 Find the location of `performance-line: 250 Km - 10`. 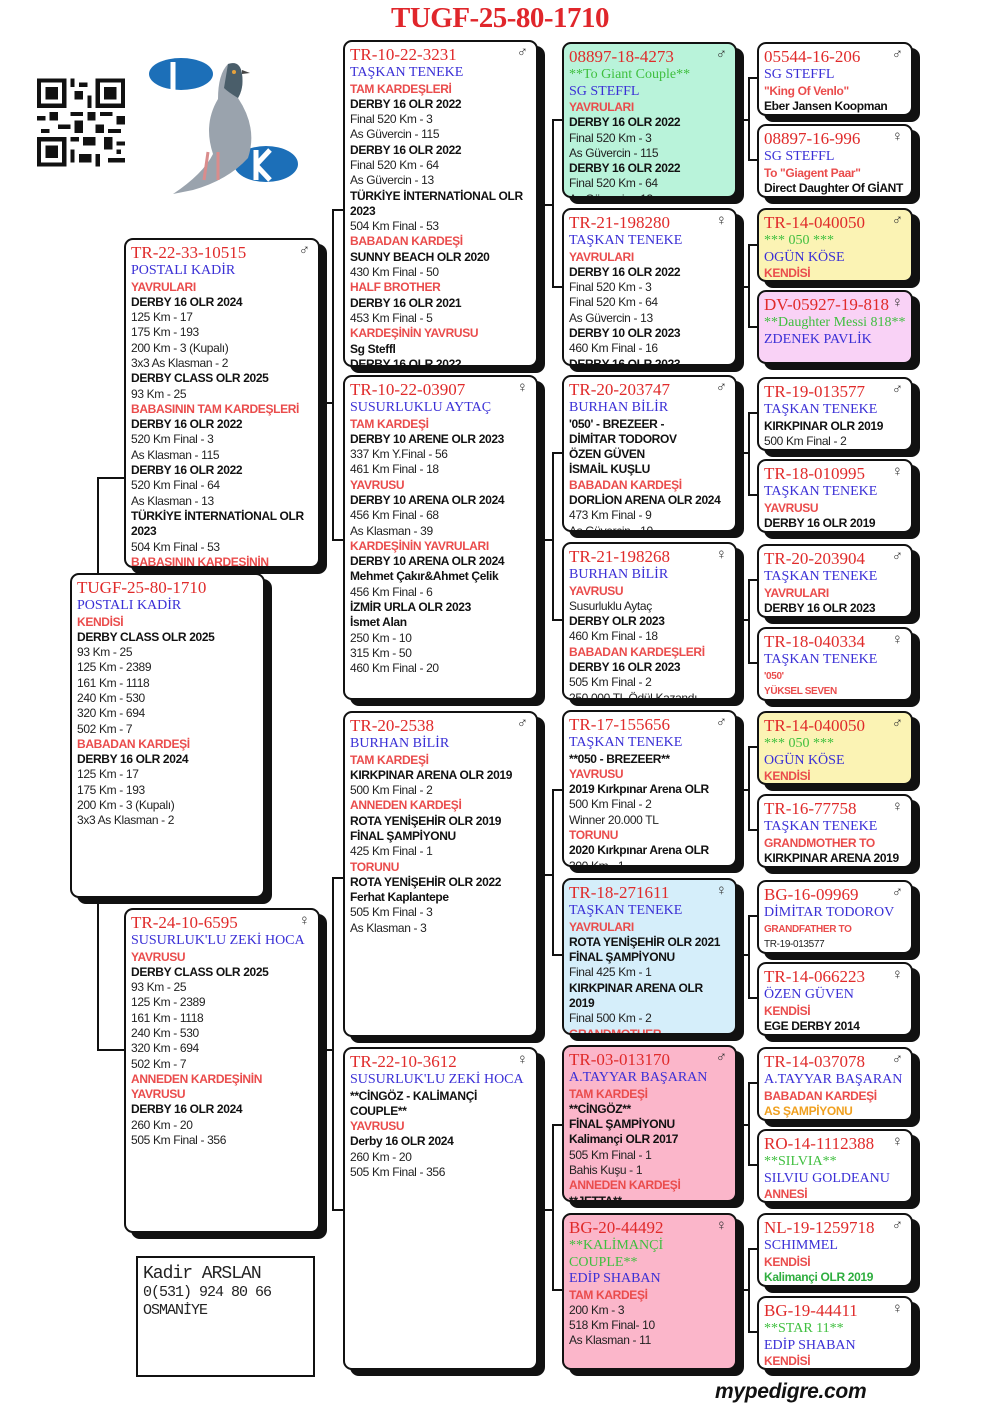

performance-line: 250 Km - 10 is located at coordinates (381, 637).